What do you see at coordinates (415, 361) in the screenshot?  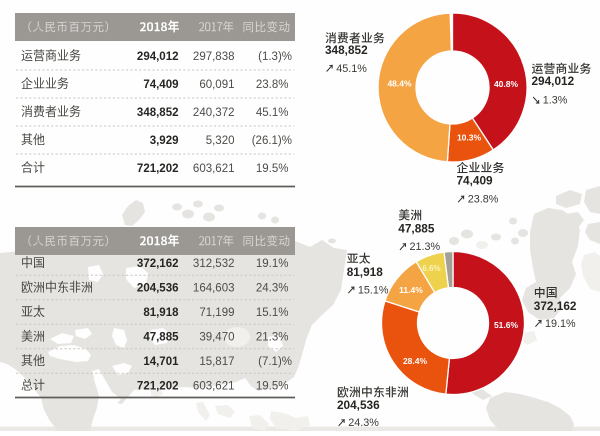 I see `svg-text: 28.4%` at bounding box center [415, 361].